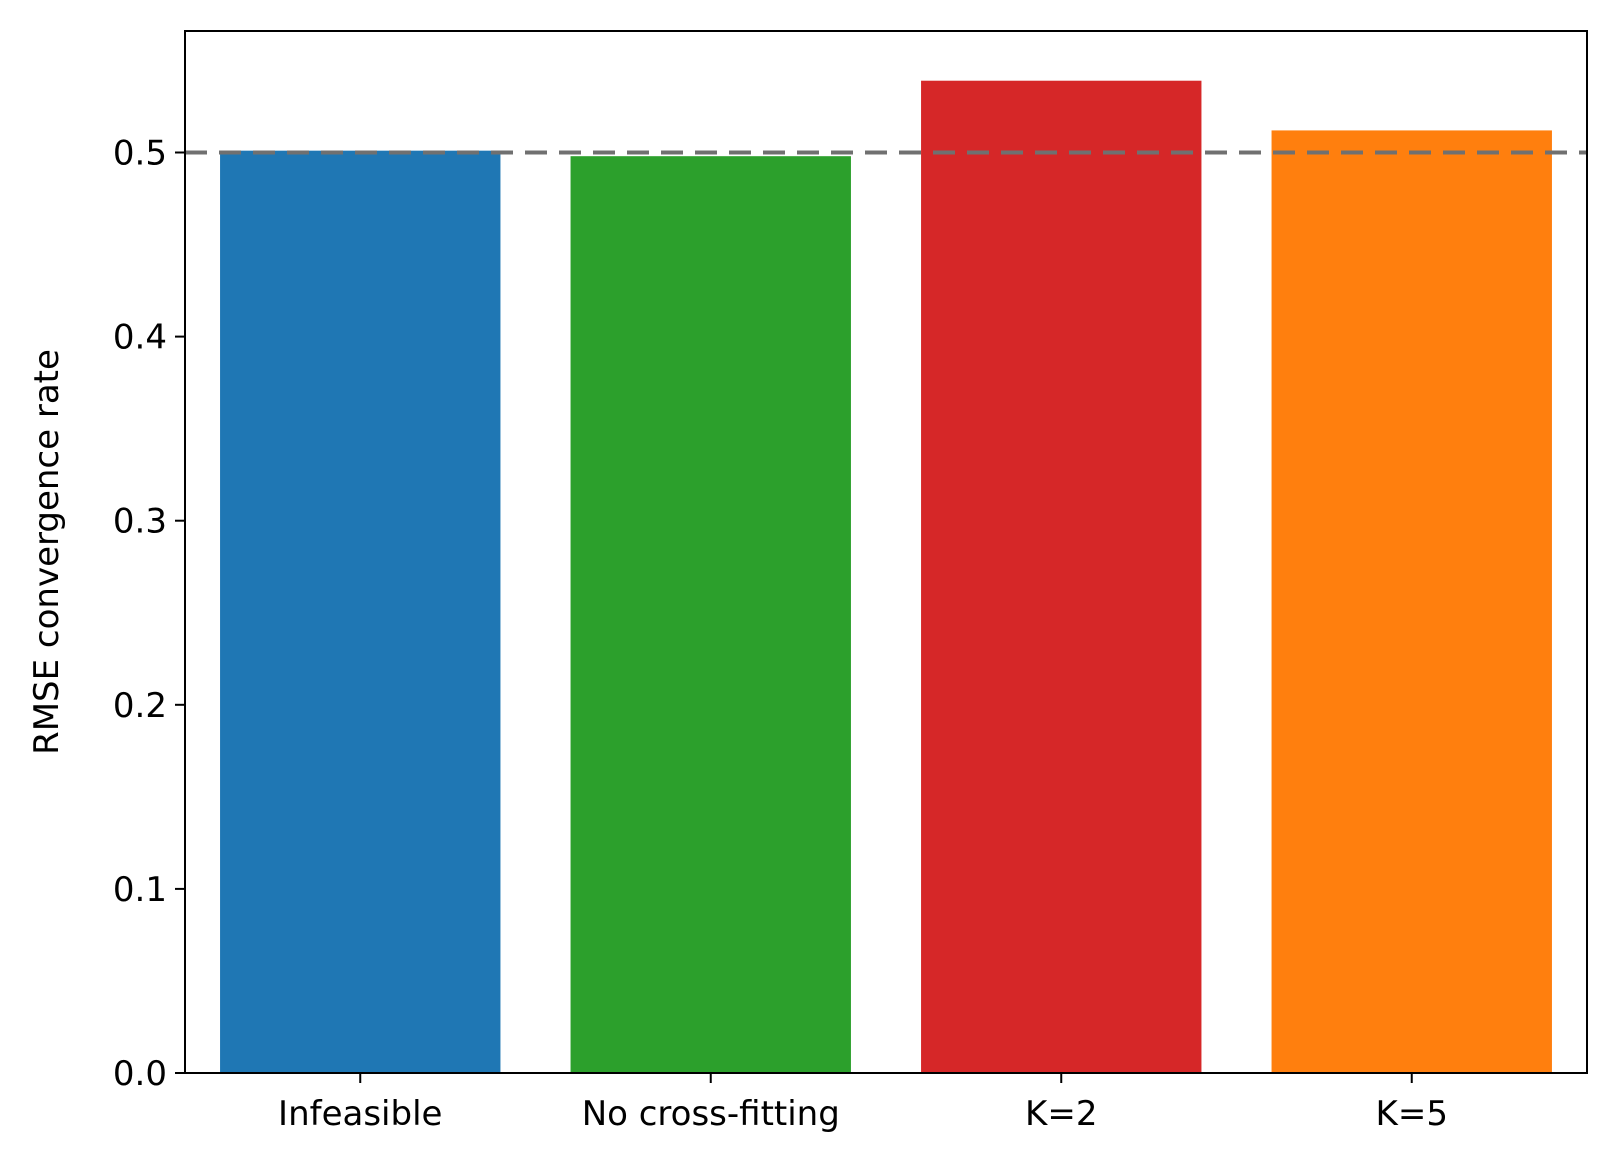 The height and width of the screenshot is (1170, 1609). I want to click on x-tick-label: K=5, so click(1412, 1114).